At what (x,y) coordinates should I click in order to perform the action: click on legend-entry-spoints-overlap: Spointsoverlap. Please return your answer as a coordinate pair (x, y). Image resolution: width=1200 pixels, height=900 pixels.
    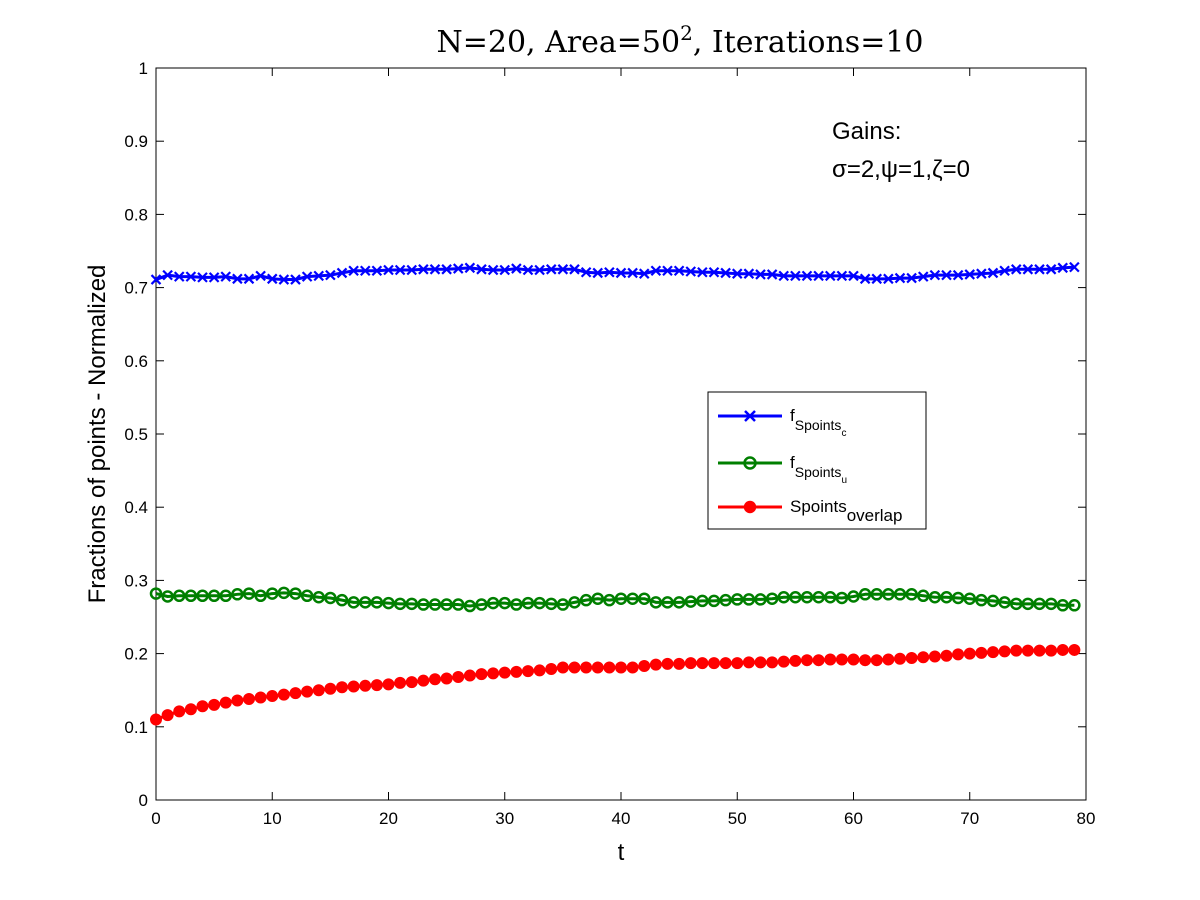
    Looking at the image, I should click on (810, 511).